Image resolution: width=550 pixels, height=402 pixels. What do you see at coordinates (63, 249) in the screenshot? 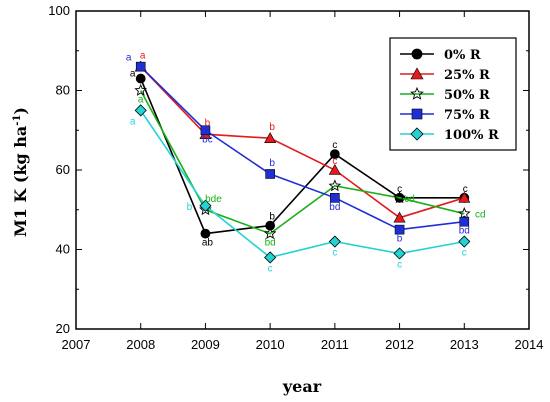
I see `y-tick-label: 40` at bounding box center [63, 249].